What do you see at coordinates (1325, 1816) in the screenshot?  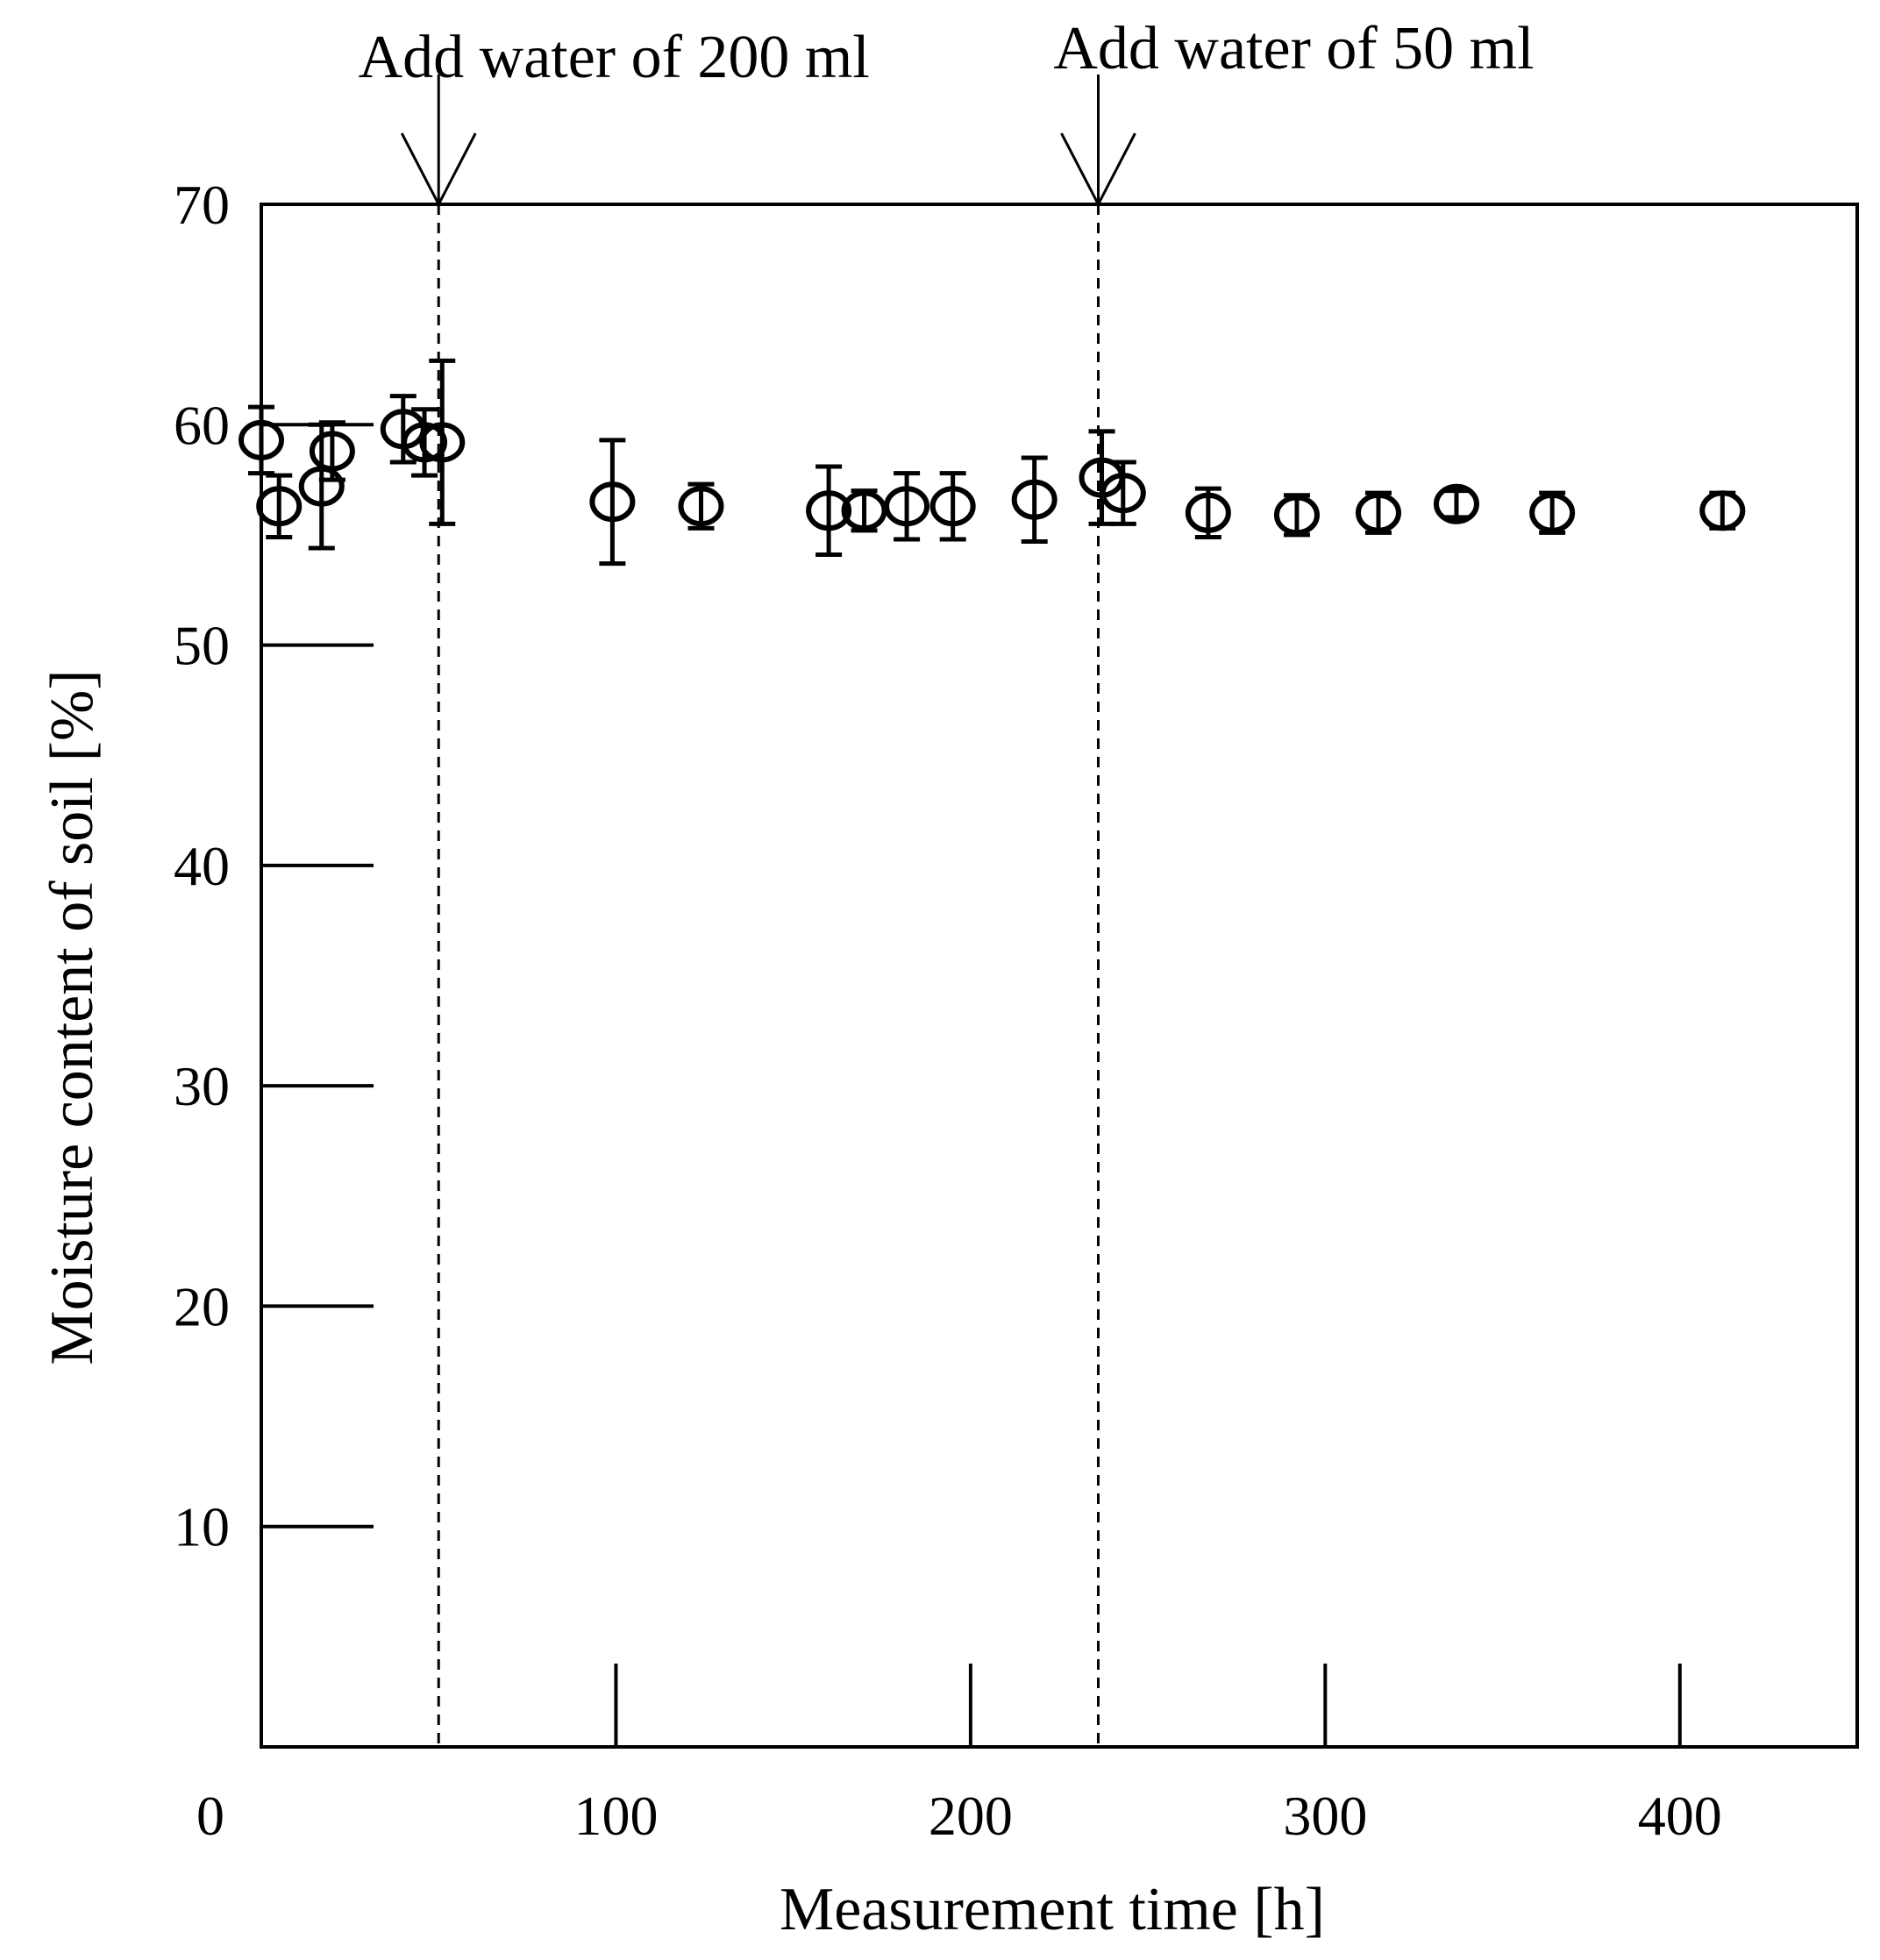 I see `x-tick-label-300: 300` at bounding box center [1325, 1816].